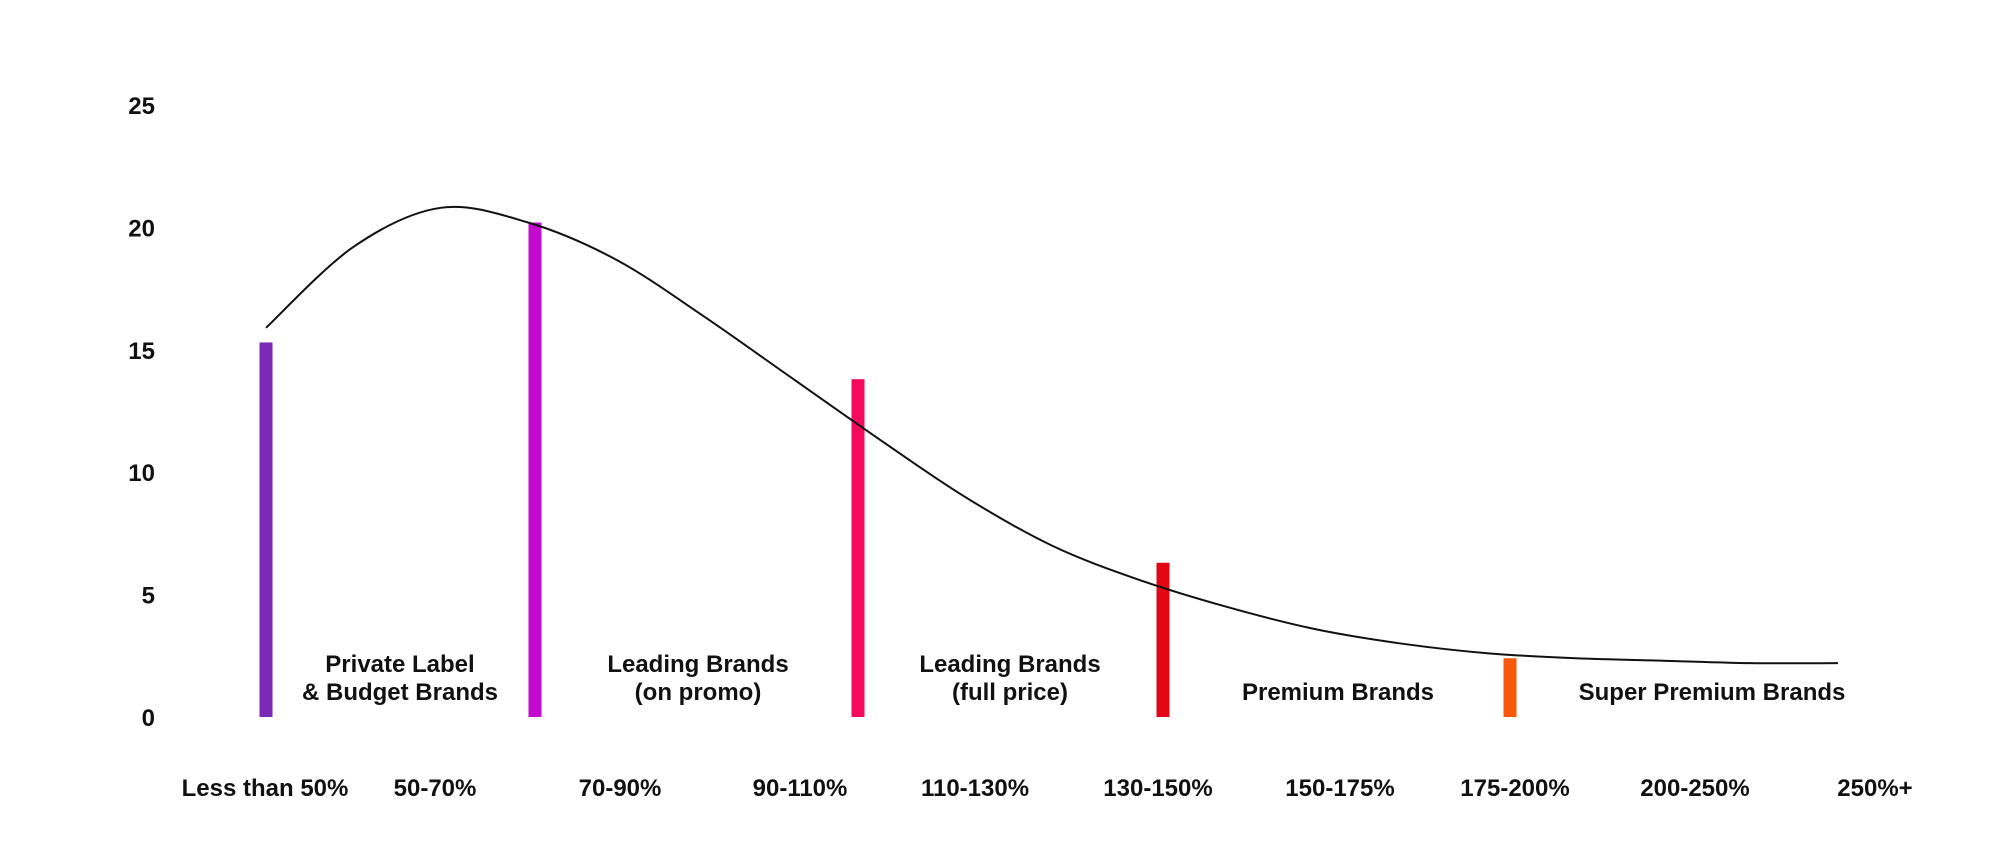 This screenshot has width=2000, height=867. What do you see at coordinates (148, 718) in the screenshot?
I see `y-tick-label: 0` at bounding box center [148, 718].